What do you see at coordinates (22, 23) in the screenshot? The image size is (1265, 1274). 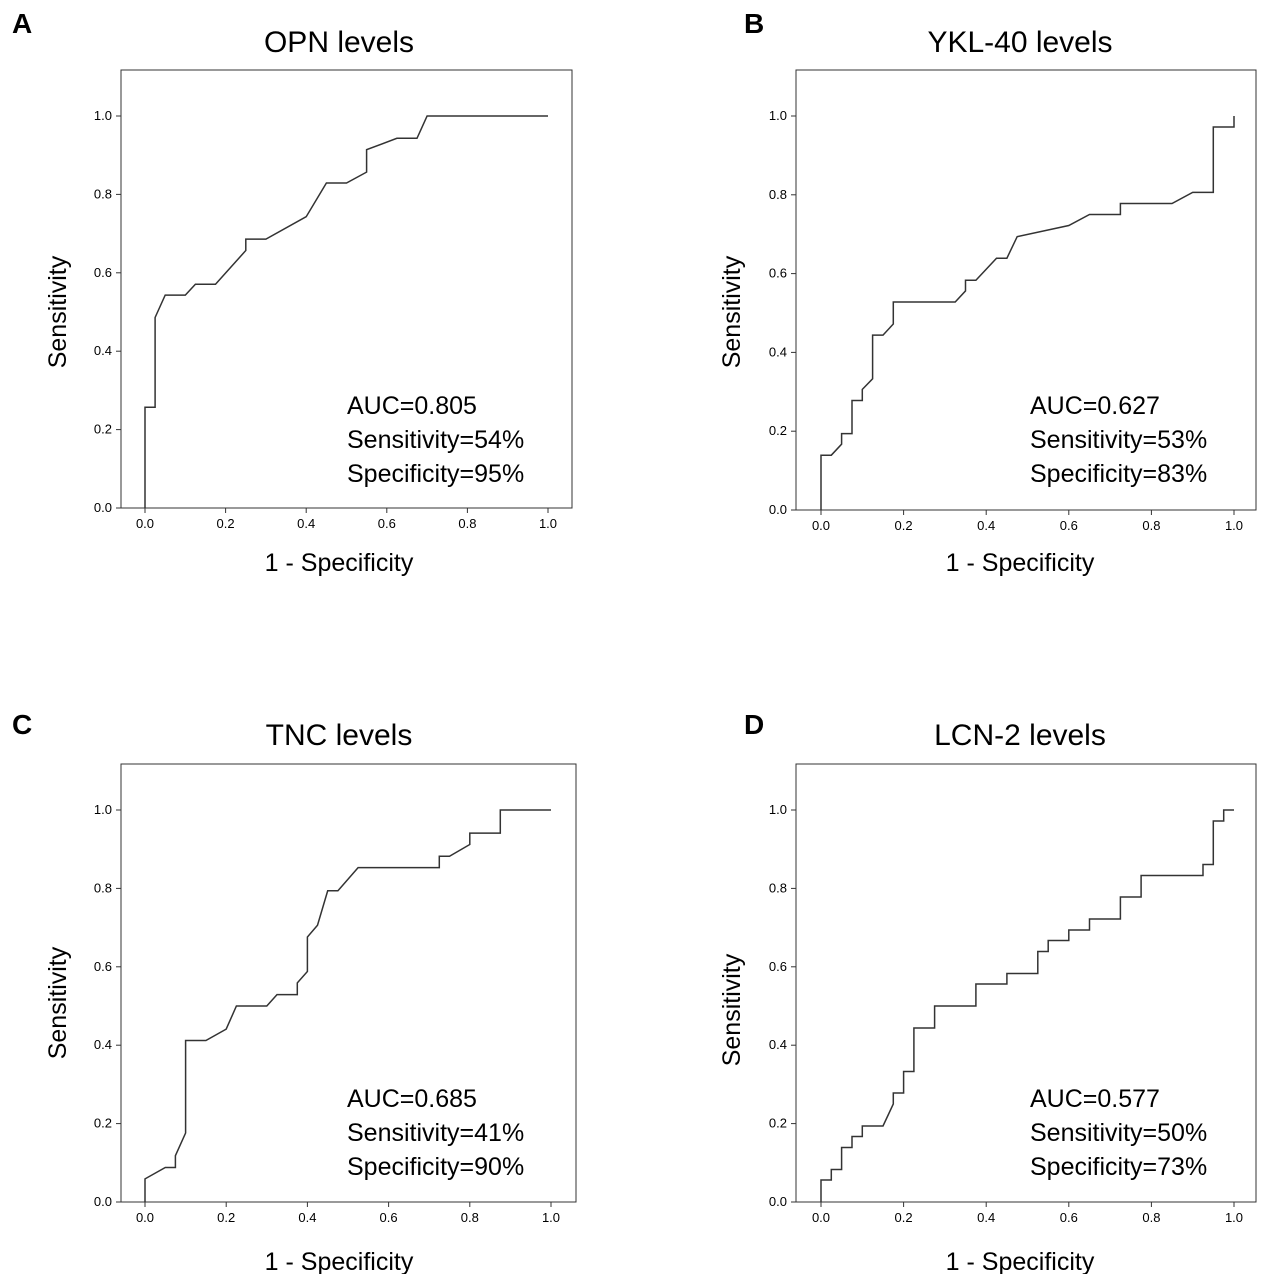 I see `panel-letter: A` at bounding box center [22, 23].